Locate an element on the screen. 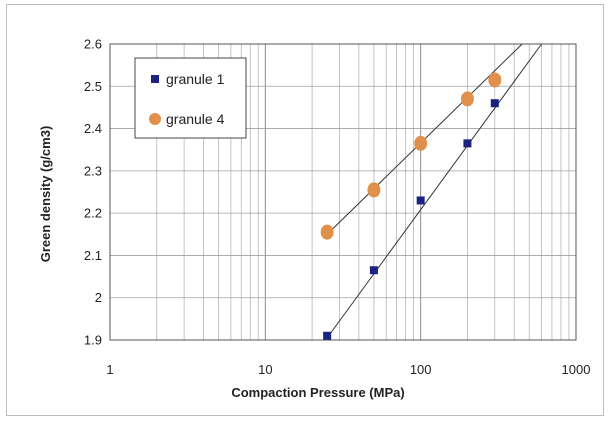 The height and width of the screenshot is (422, 612). x-tick-label: 1 is located at coordinates (109, 369).